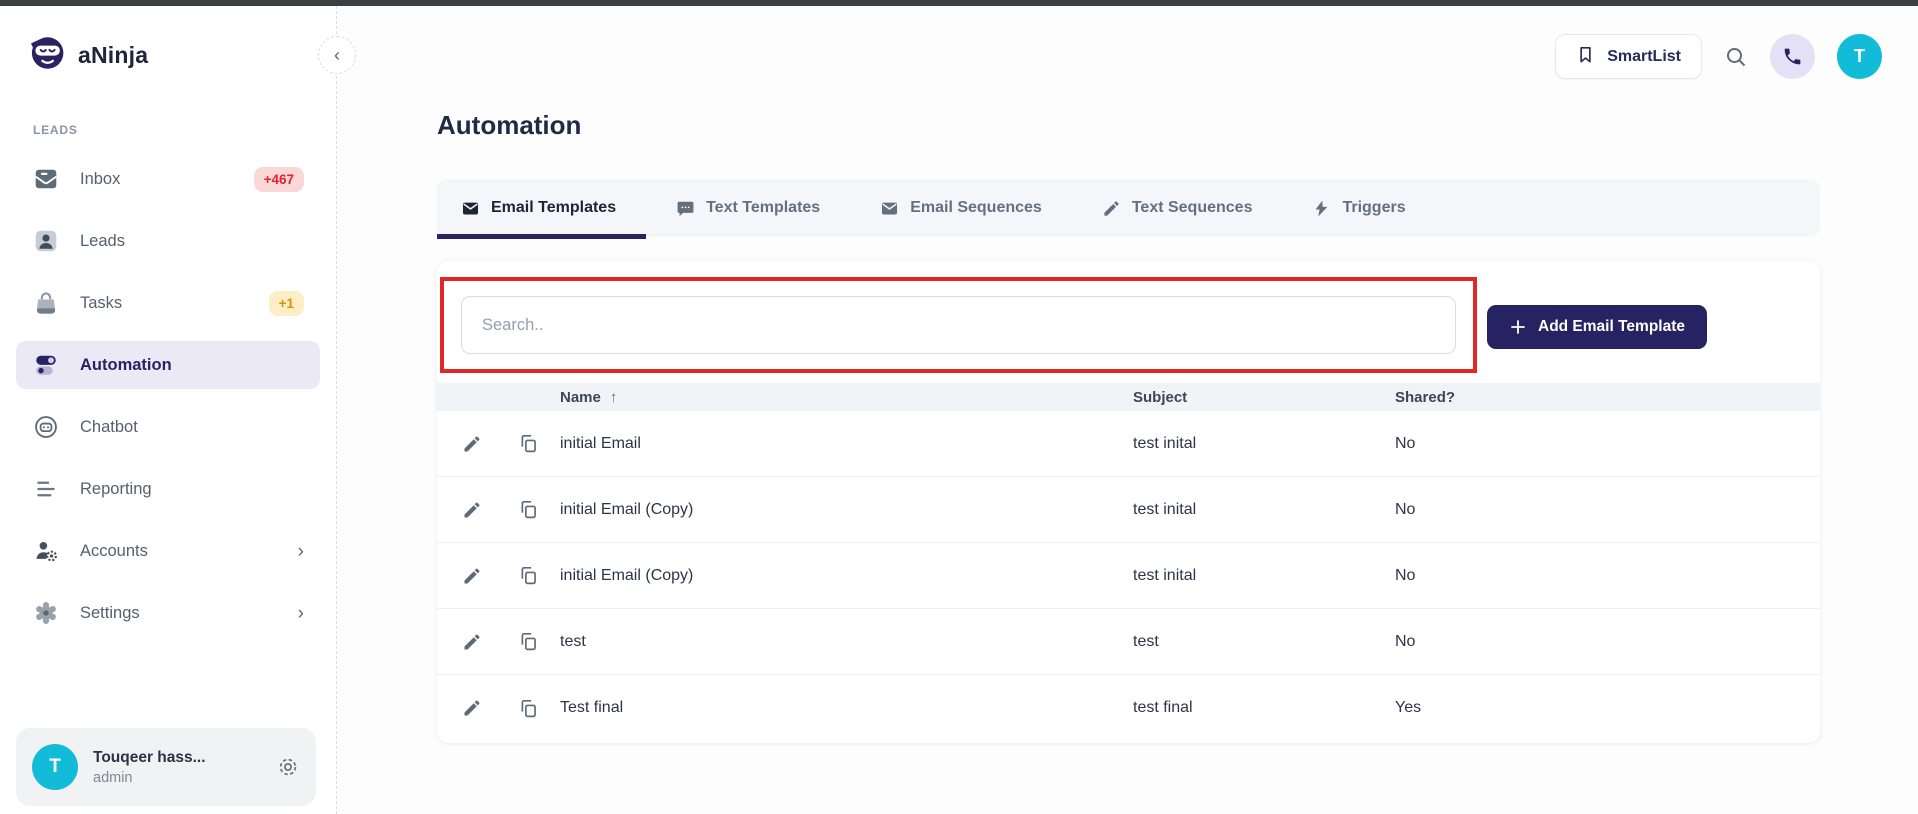  Describe the element at coordinates (113, 777) in the screenshot. I see `user-role: admin` at that location.